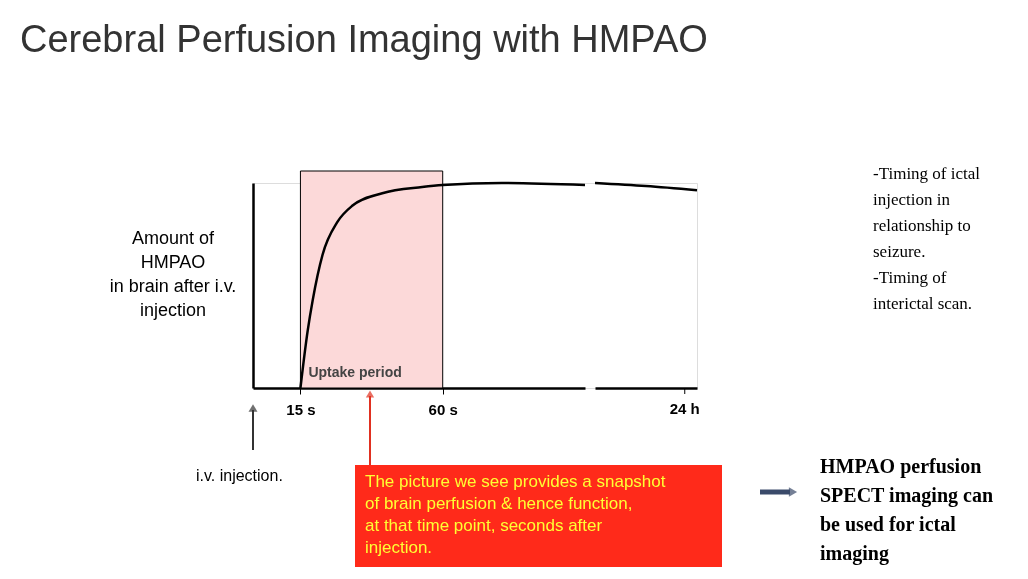 This screenshot has height=579, width=1028. Describe the element at coordinates (515, 514) in the screenshot. I see `text: The picture we see provides a snapshot of brain perfusion & hence function, at that time point, seconds after injection.` at that location.